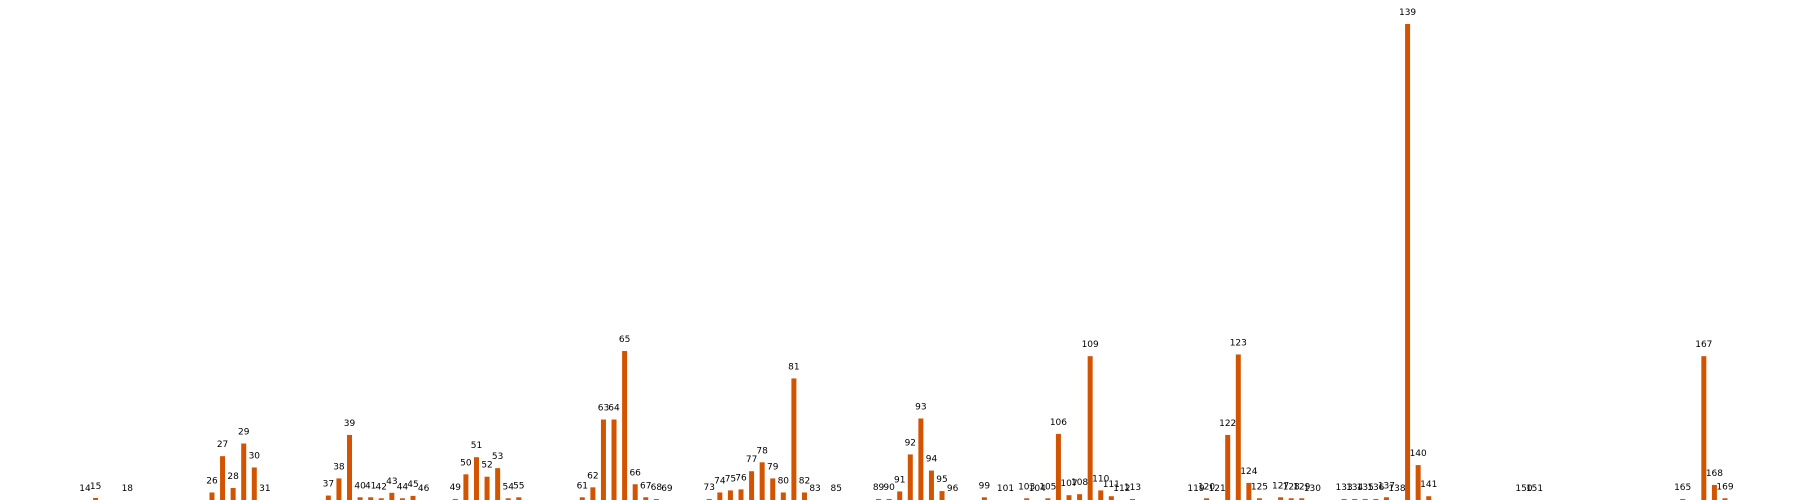  Describe the element at coordinates (381, 487) in the screenshot. I see `bar-label-42: 42` at that location.